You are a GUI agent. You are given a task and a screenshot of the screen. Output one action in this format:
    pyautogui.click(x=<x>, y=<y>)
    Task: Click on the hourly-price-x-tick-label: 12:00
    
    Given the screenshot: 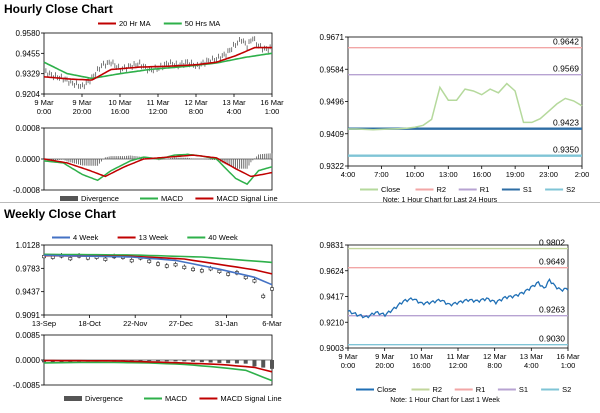 What is the action you would take?
    pyautogui.click(x=158, y=111)
    